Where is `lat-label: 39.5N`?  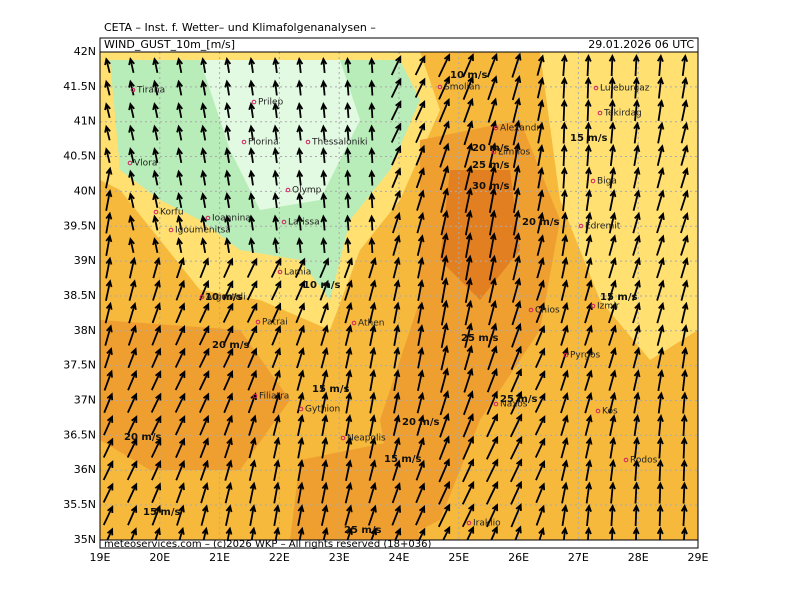
lat-label: 39.5N is located at coordinates (79, 225).